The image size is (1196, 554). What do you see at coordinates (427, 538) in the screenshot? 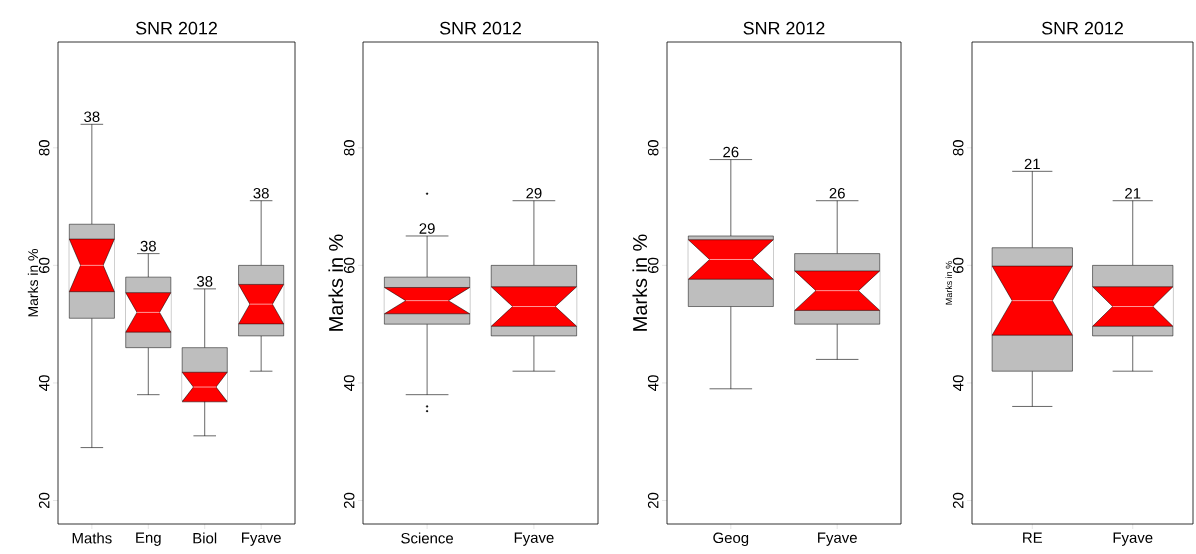
I see `x-tick-label: Science` at bounding box center [427, 538].